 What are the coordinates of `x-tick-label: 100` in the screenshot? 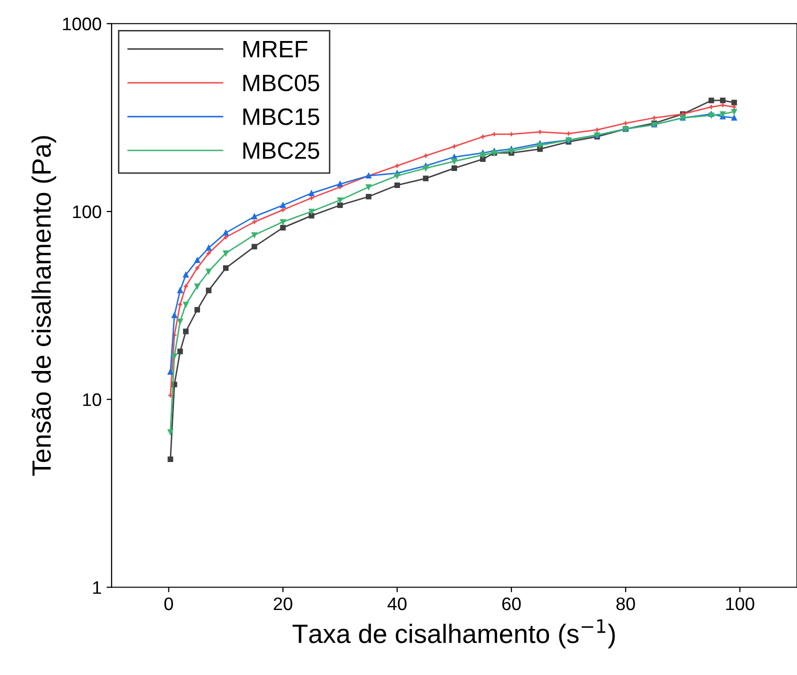 It's located at (740, 603).